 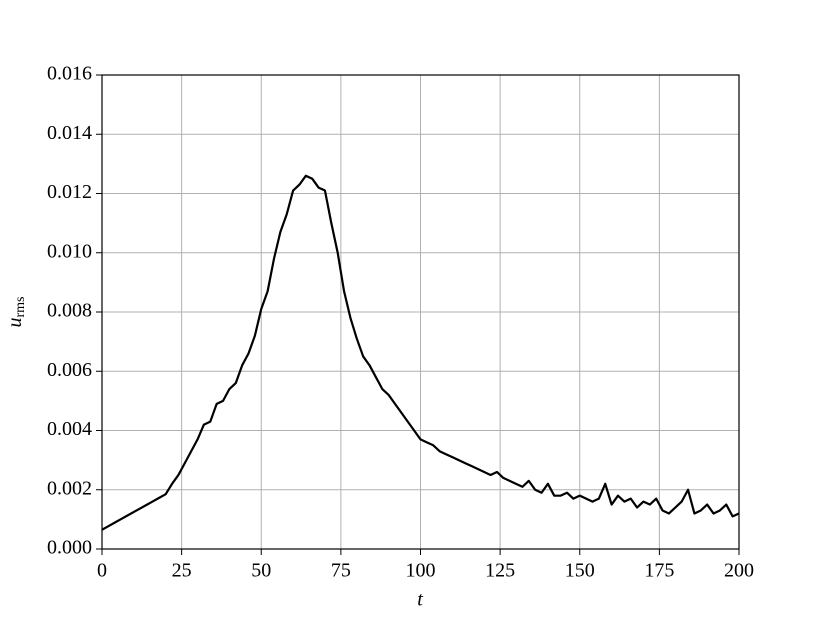 What do you see at coordinates (69, 311) in the screenshot?
I see `y-tick-label: 0.008` at bounding box center [69, 311].